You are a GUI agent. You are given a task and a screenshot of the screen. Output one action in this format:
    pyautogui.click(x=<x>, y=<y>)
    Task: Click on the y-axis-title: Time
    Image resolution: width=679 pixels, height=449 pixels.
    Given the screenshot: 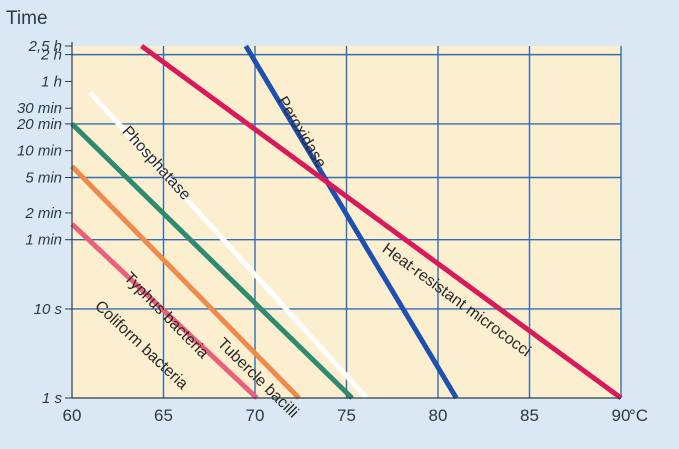 What is the action you would take?
    pyautogui.click(x=27, y=18)
    